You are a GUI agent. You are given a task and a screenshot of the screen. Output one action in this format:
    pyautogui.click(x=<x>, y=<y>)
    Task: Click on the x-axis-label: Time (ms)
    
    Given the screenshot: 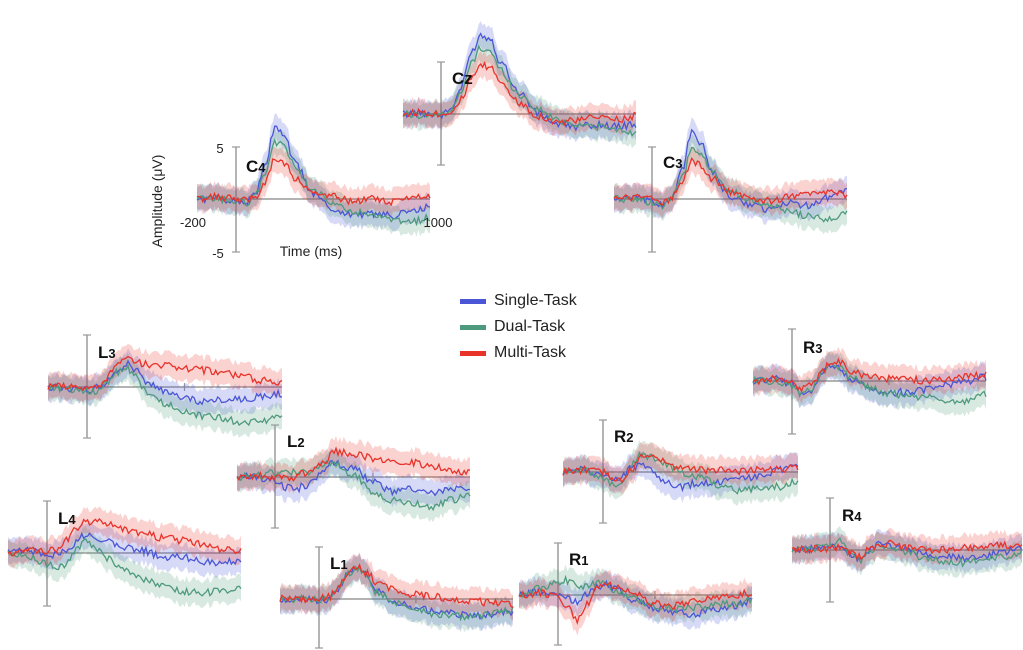 What is the action you would take?
    pyautogui.click(x=311, y=251)
    